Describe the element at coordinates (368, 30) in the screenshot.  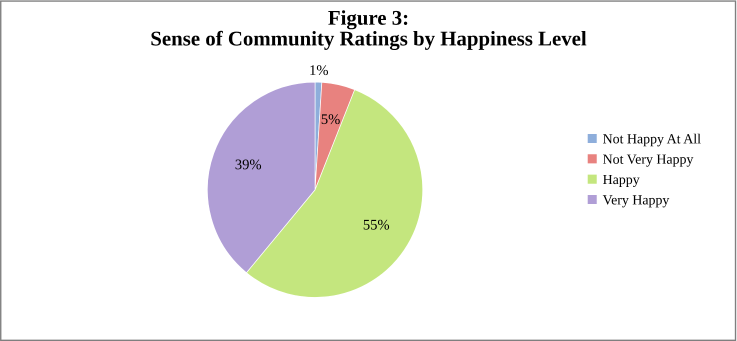
I see `chart-title: Figure 3: Sense of Community Ratings by Happiness Level` at that location.